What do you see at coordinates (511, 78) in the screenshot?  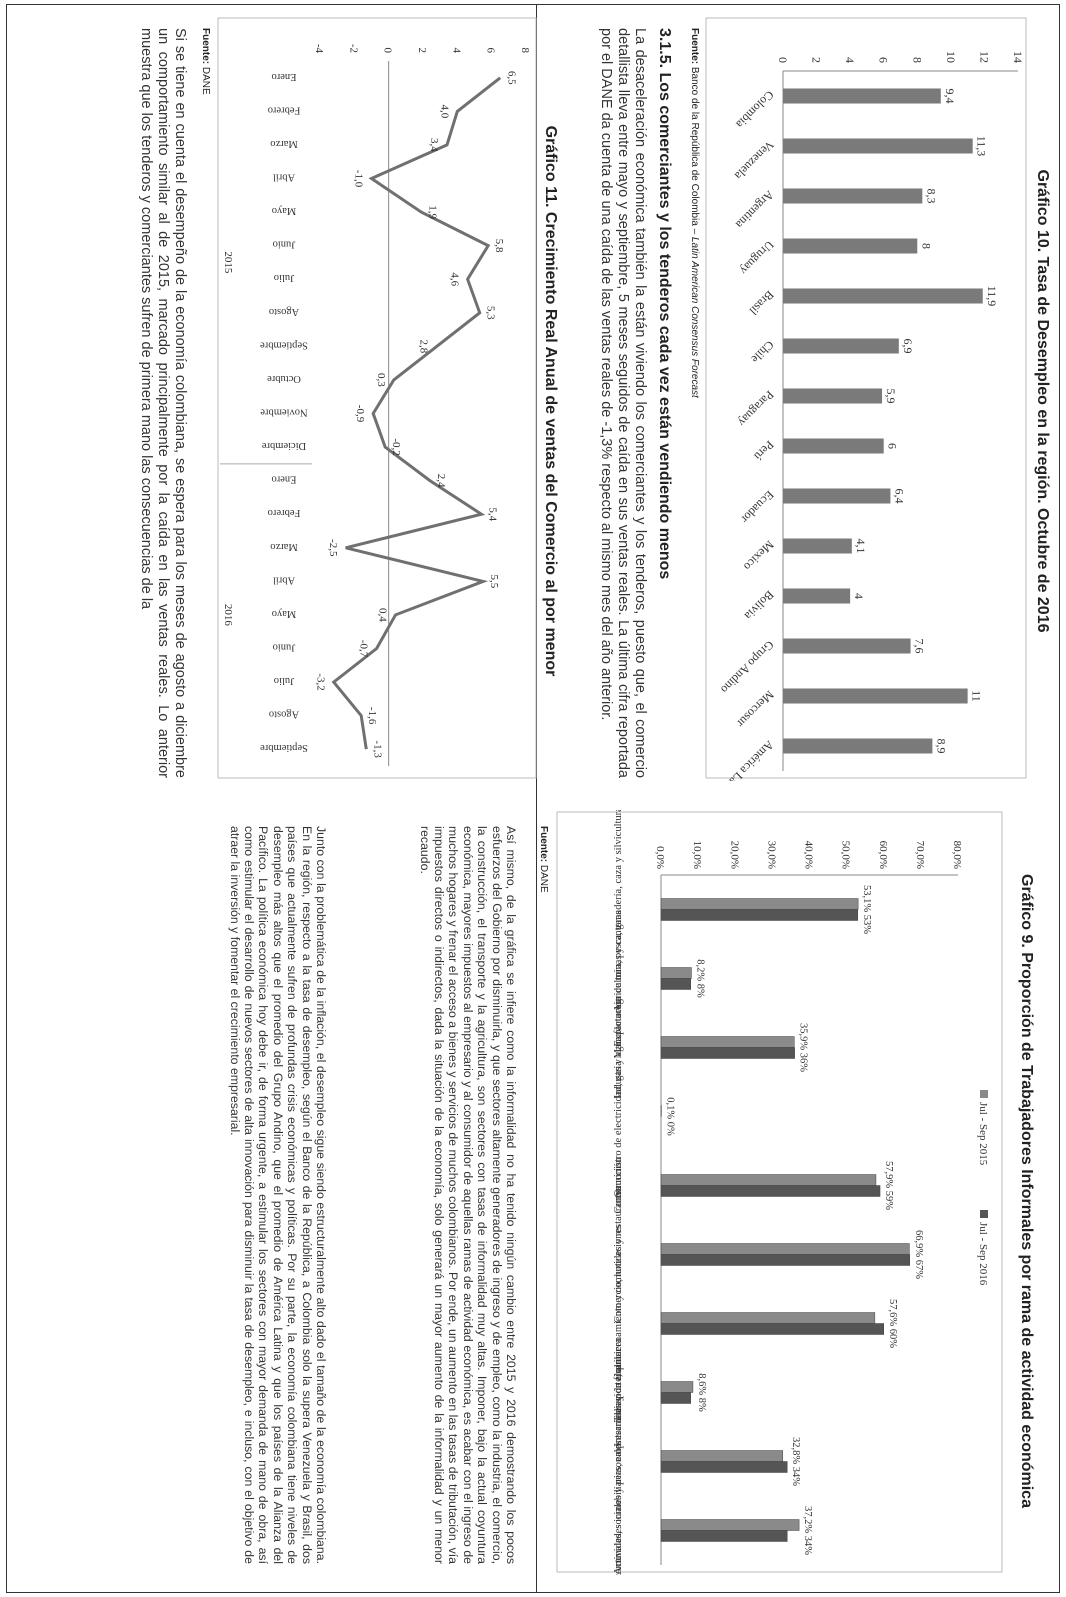 I see `chart-11-data-label: 6,5` at bounding box center [511, 78].